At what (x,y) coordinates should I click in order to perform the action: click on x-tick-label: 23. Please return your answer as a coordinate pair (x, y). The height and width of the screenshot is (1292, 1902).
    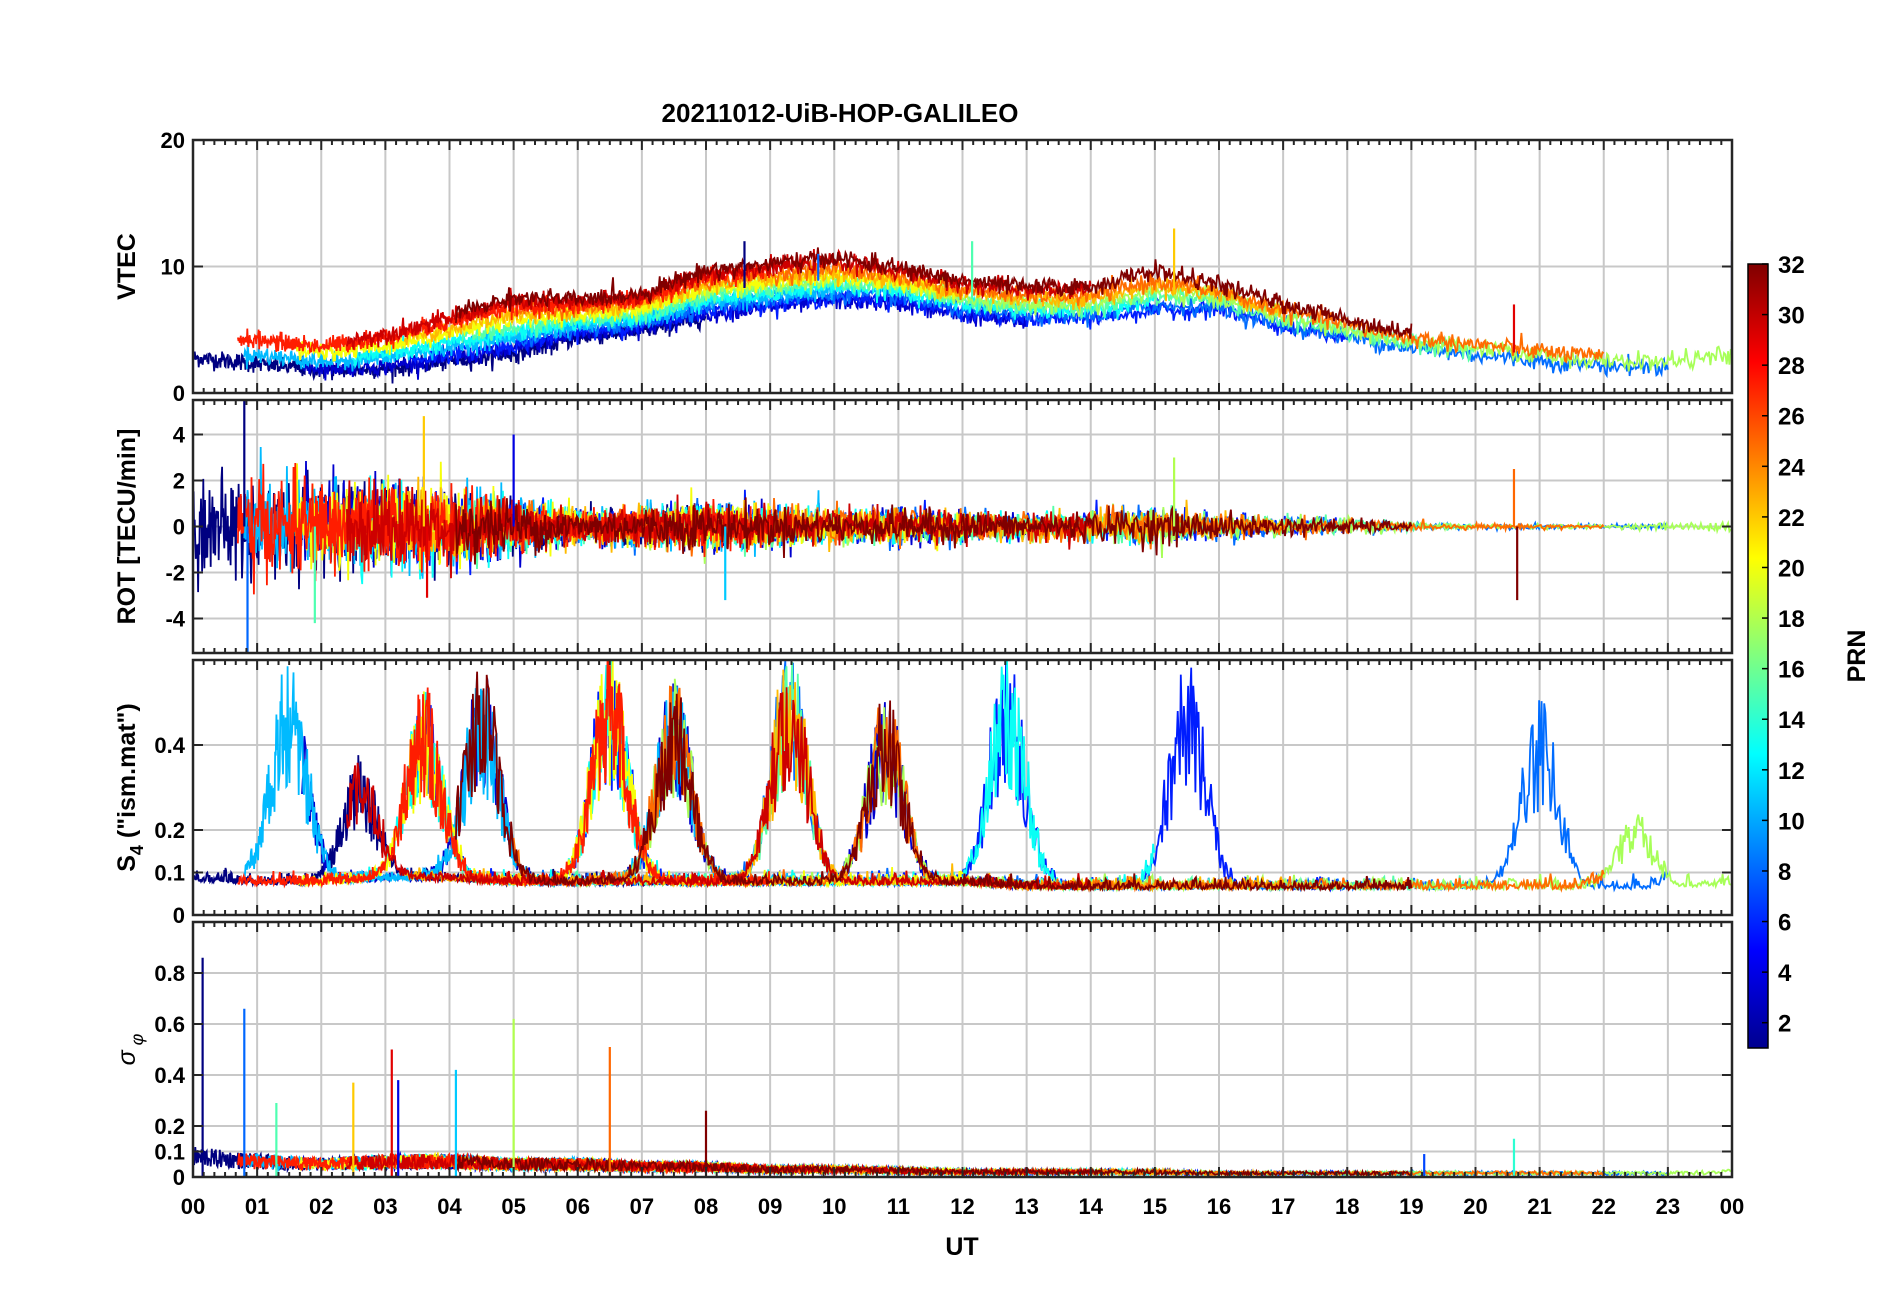
    Looking at the image, I should click on (1668, 1206).